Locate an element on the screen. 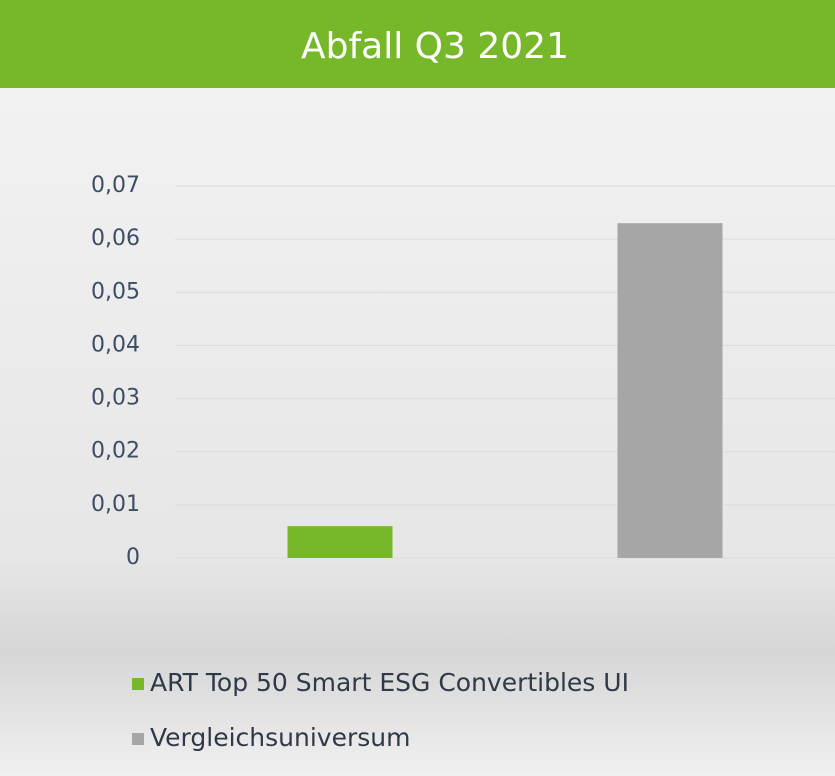 Image resolution: width=835 pixels, height=776 pixels. y-tick-label: 0,02 is located at coordinates (115, 451).